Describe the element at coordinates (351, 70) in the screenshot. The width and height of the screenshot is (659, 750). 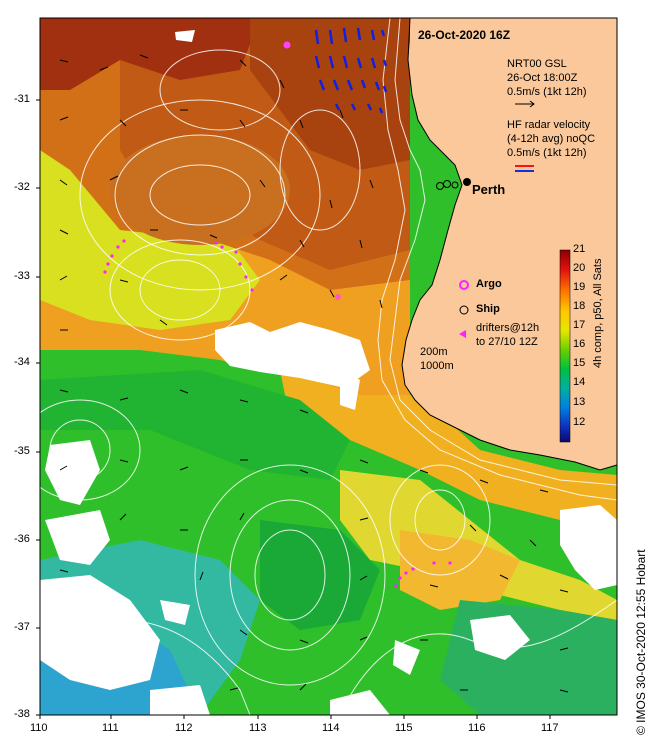
I see `hf-radar-arrows` at that location.